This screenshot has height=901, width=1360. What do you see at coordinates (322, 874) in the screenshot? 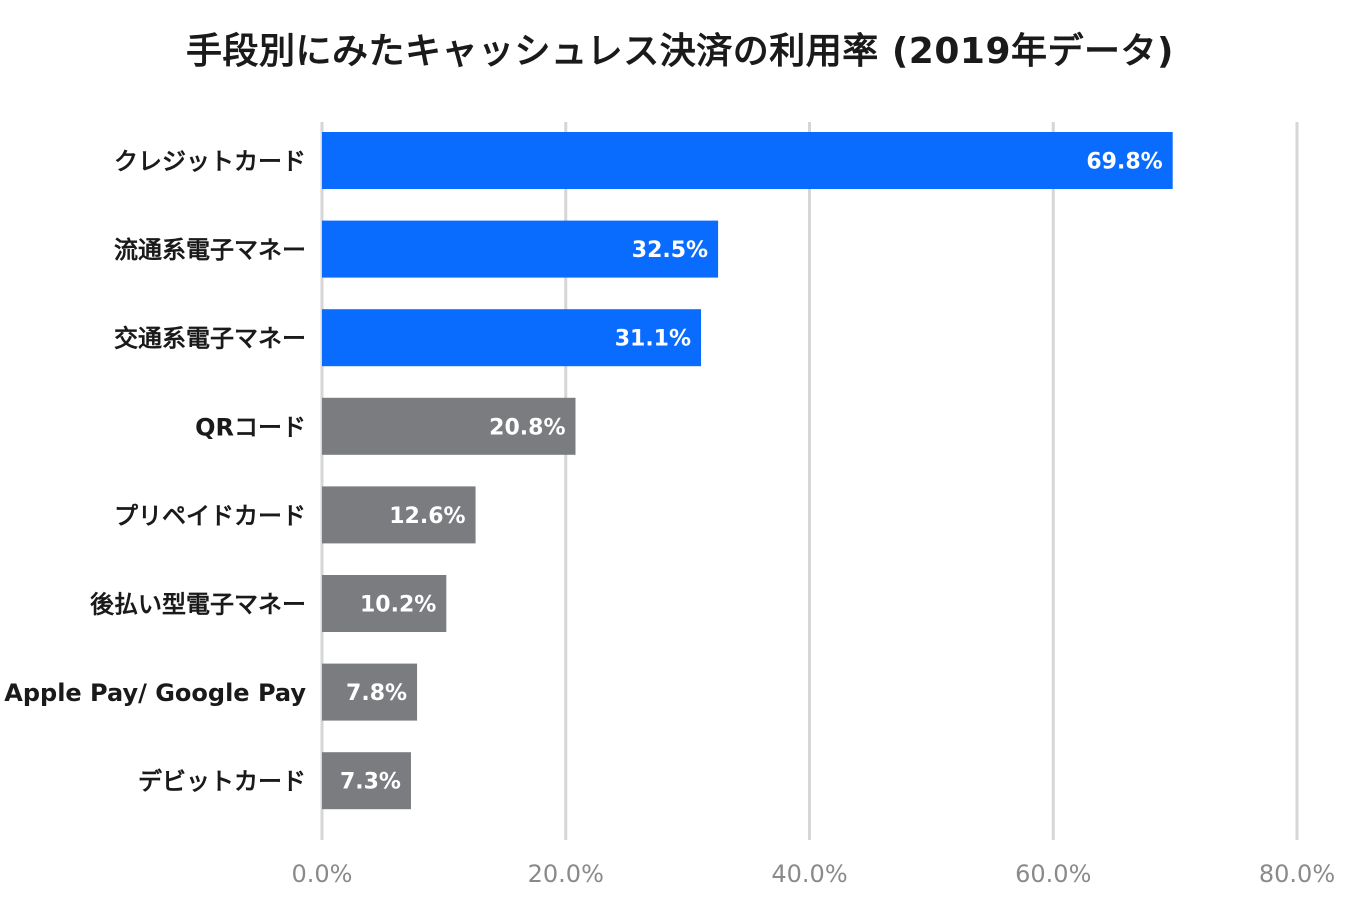
I see `x-tick-label: 0.0%` at bounding box center [322, 874].